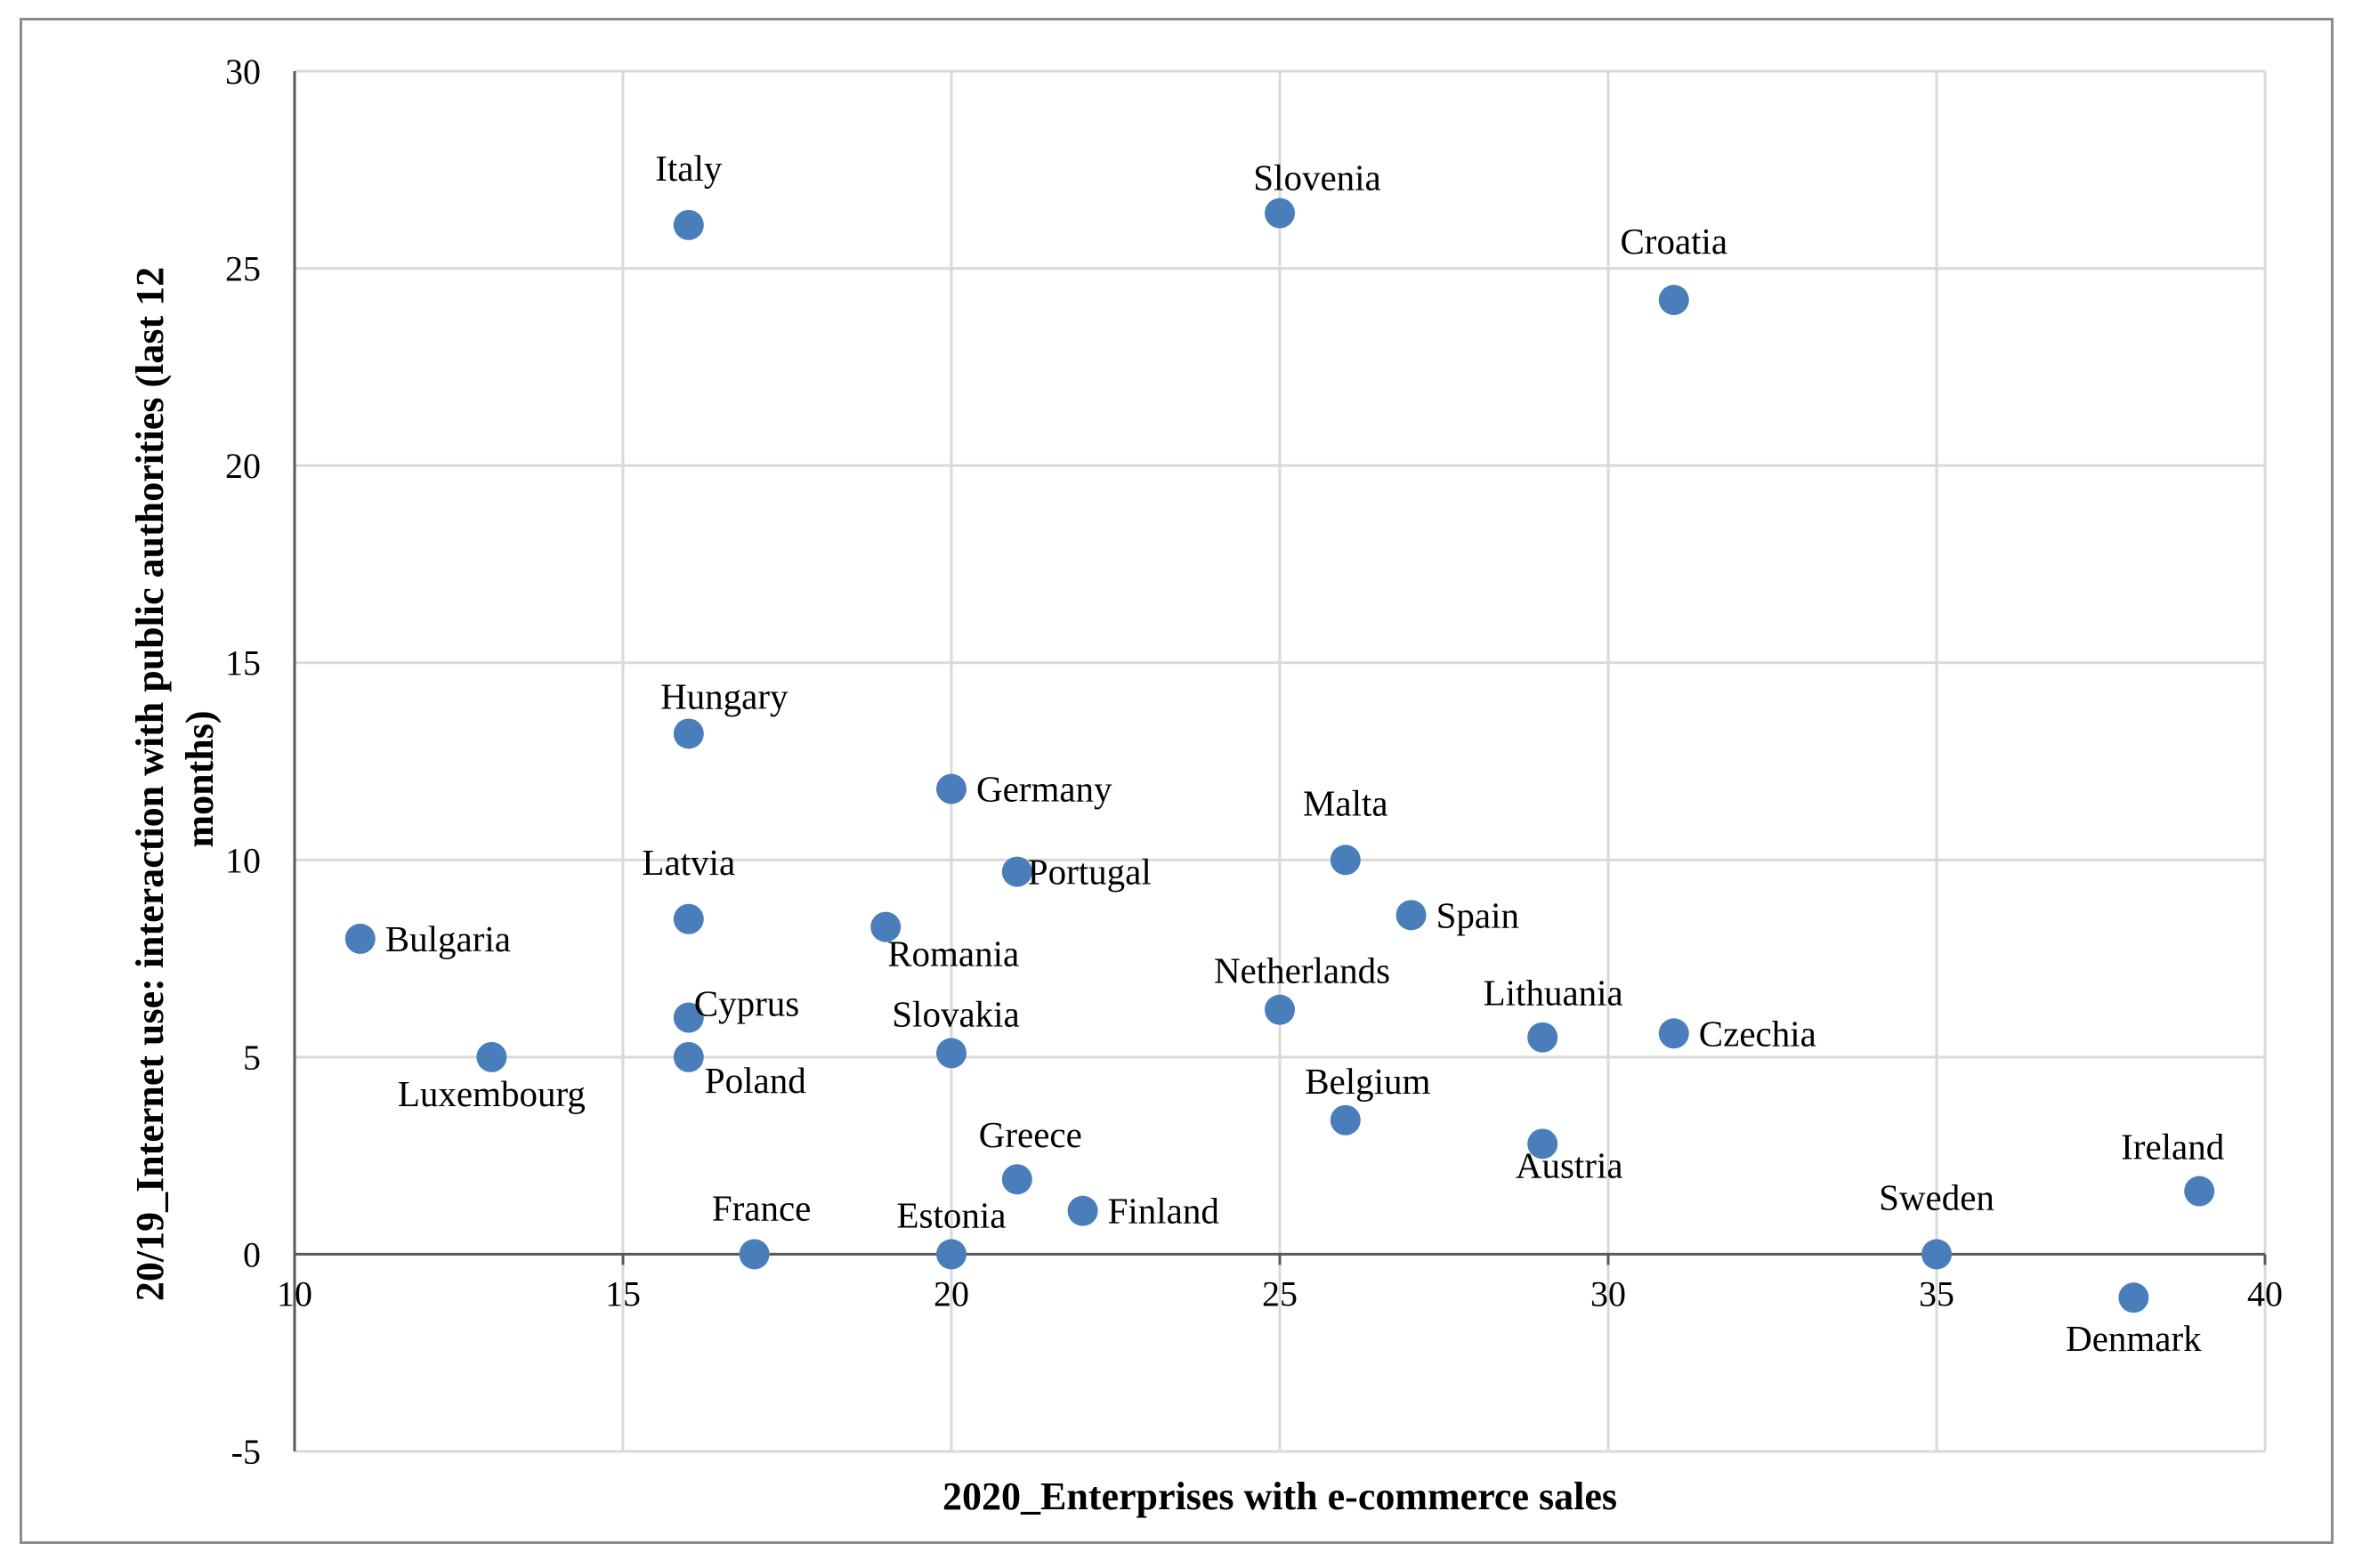  I want to click on y-tick-label-15: 15, so click(243, 663).